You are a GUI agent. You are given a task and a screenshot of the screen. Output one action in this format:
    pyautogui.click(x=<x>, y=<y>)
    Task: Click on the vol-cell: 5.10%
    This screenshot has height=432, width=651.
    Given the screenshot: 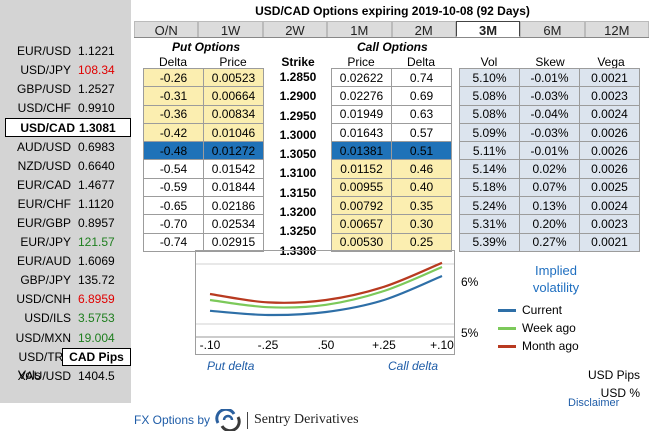 What is the action you would take?
    pyautogui.click(x=489, y=77)
    